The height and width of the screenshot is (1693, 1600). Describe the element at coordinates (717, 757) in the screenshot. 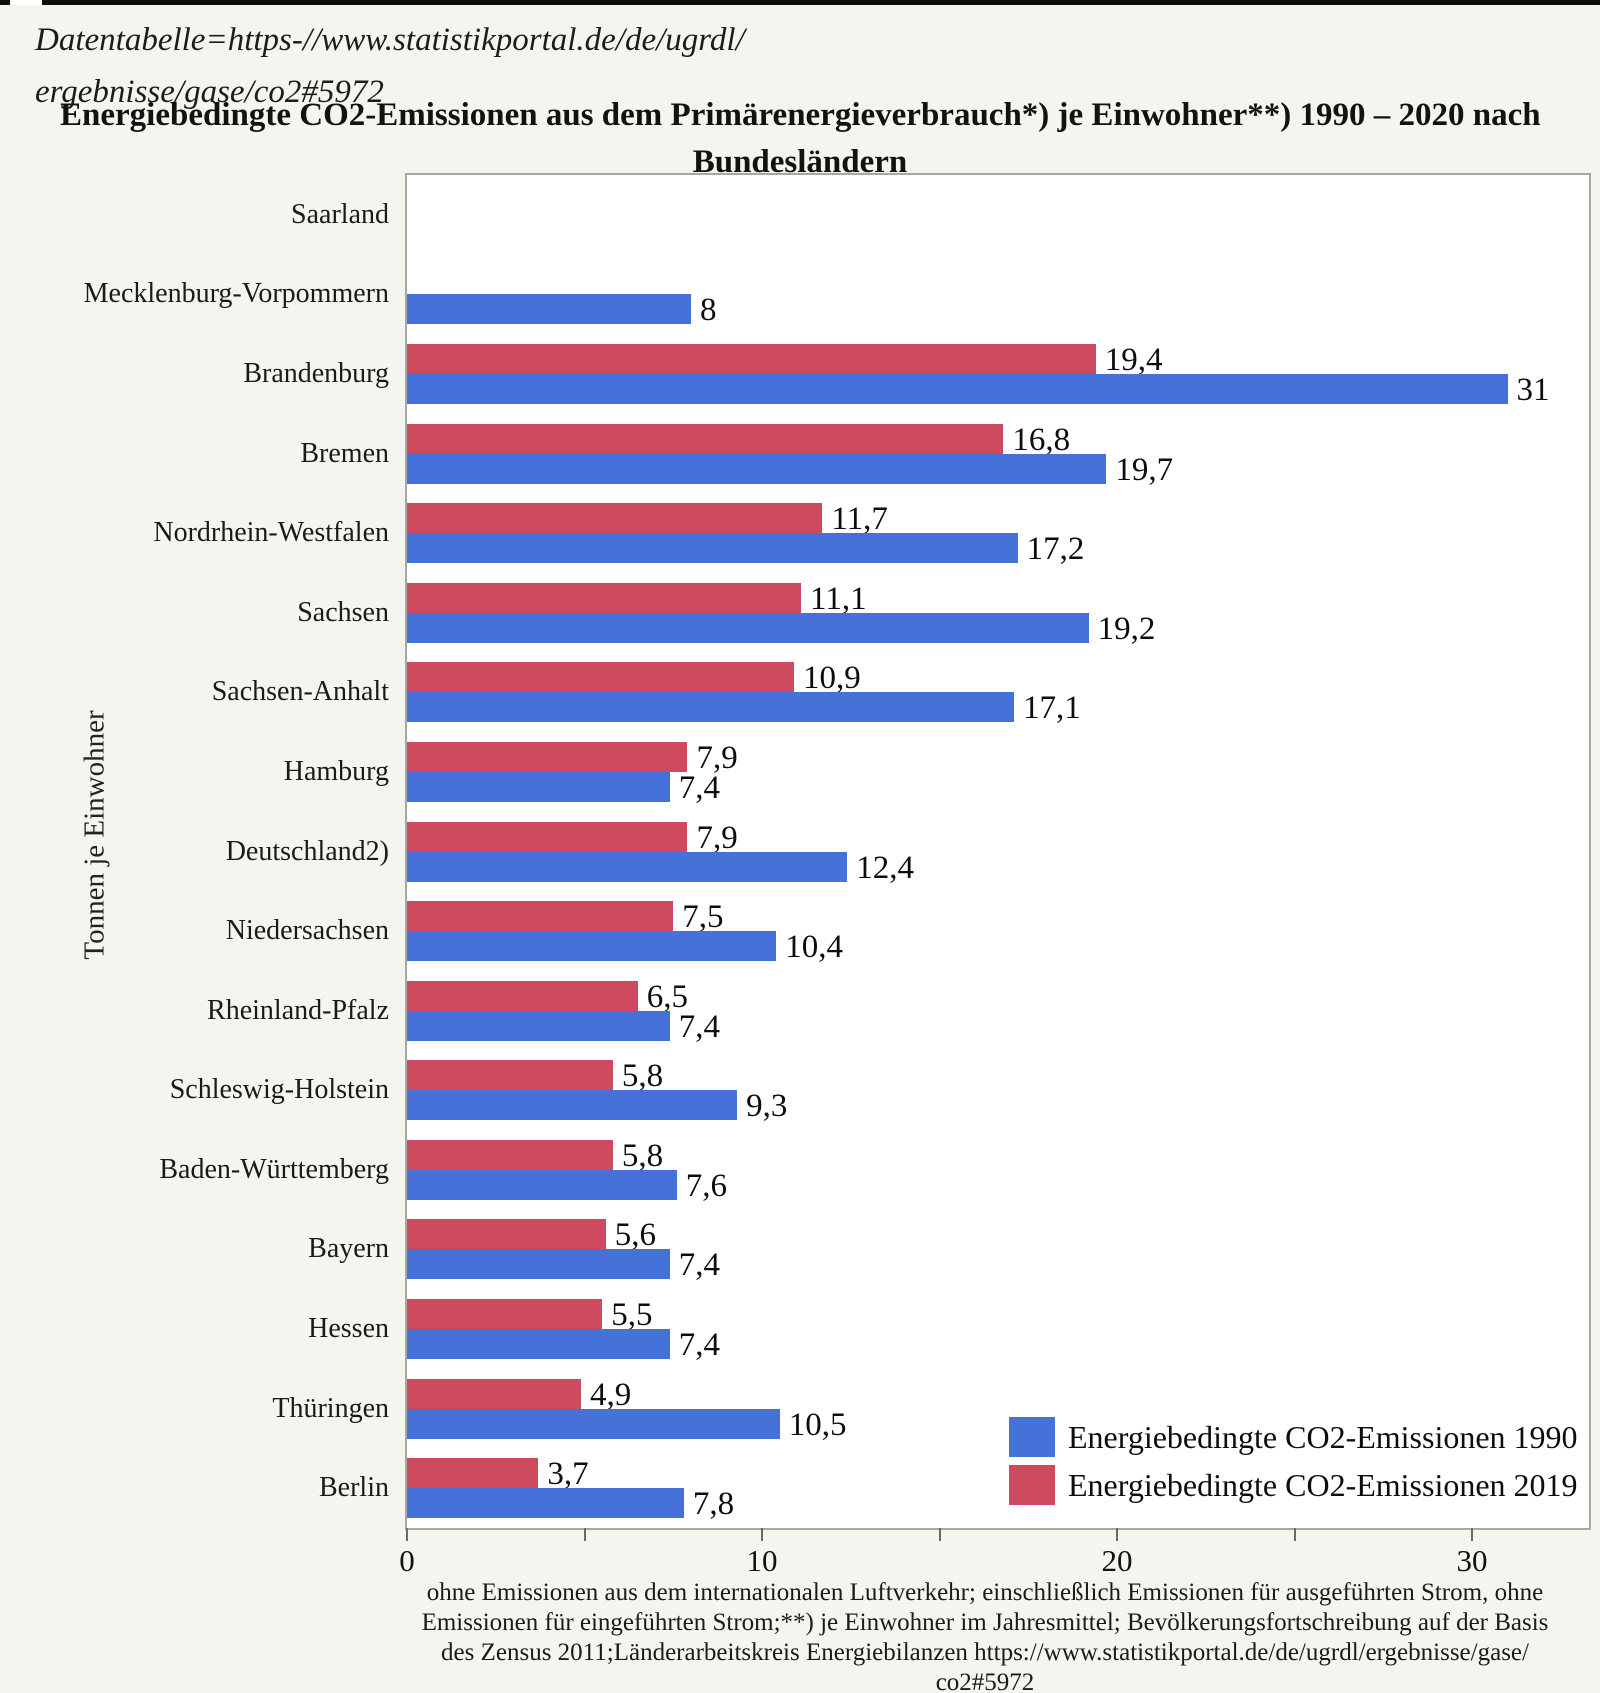

I see `value-label-2019-hamburg: 7,9` at that location.